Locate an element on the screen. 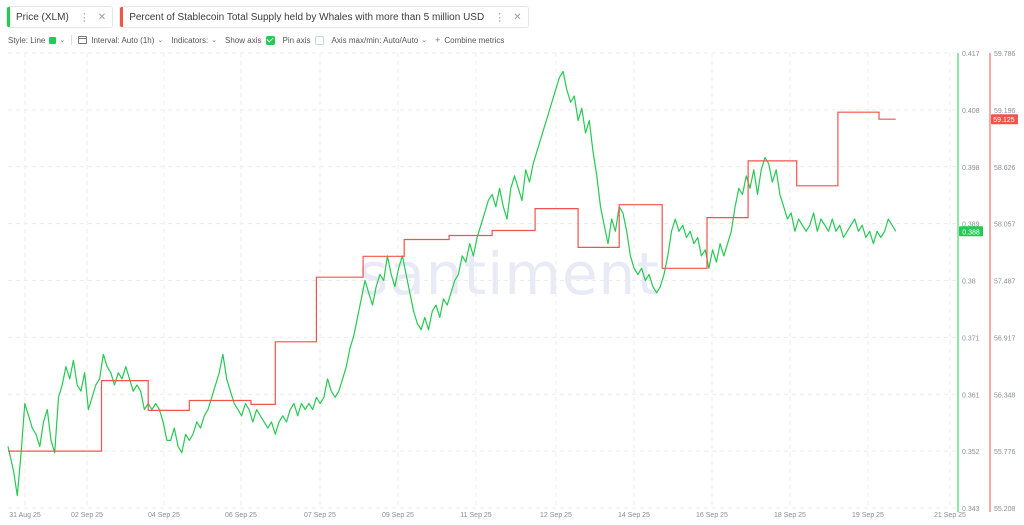 Image resolution: width=1024 pixels, height=525 pixels. y-left-tick-label: 0.38 is located at coordinates (969, 282).